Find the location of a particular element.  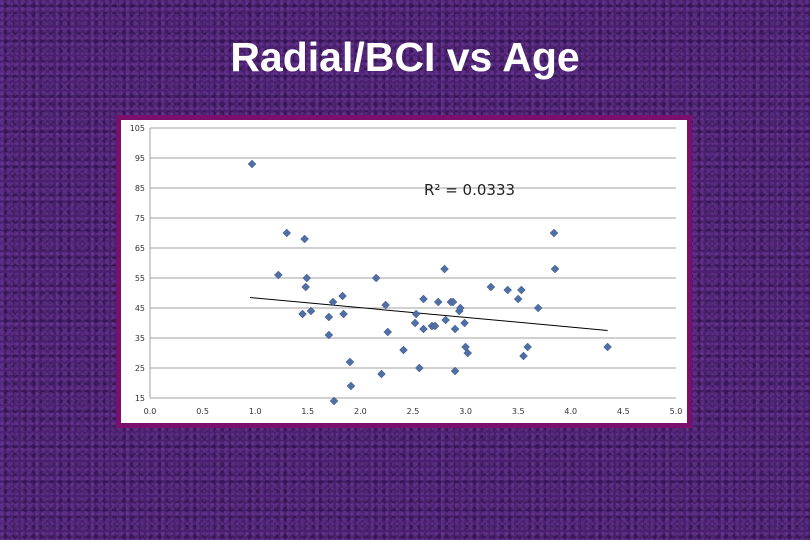

x-tick-label: 0.5 is located at coordinates (202, 411).